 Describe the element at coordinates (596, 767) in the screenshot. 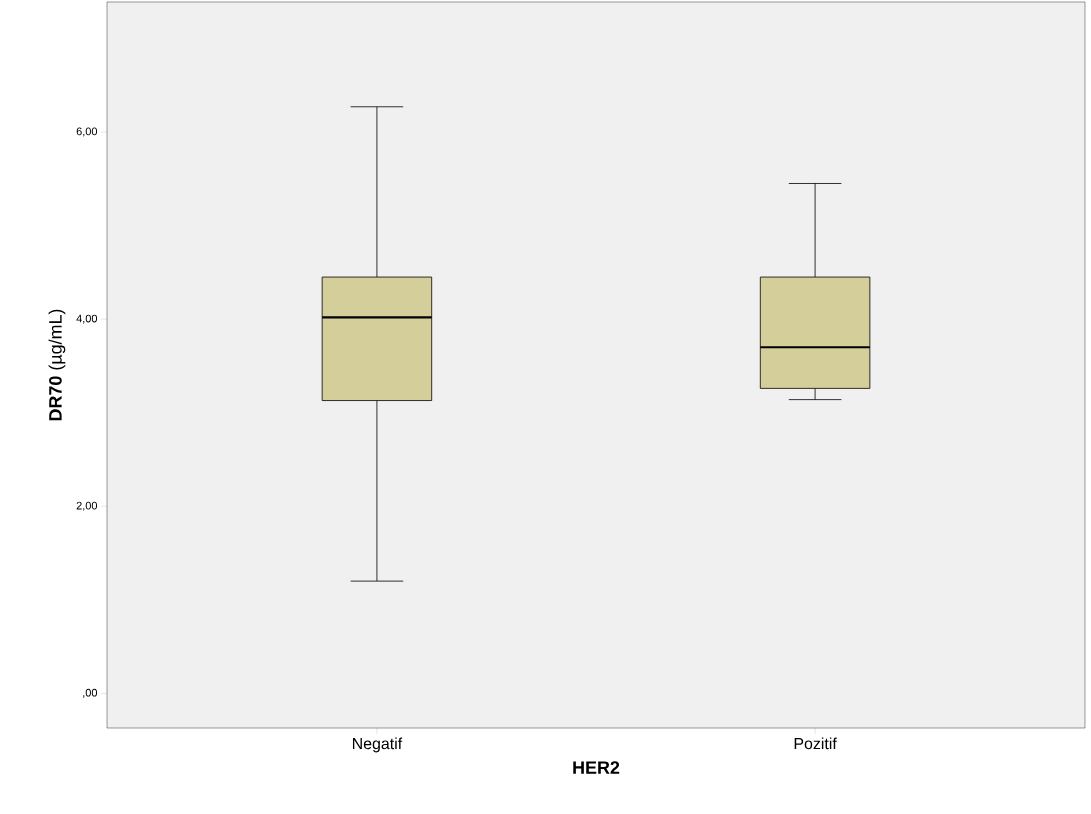

I see `x-axis-title: HER2` at that location.